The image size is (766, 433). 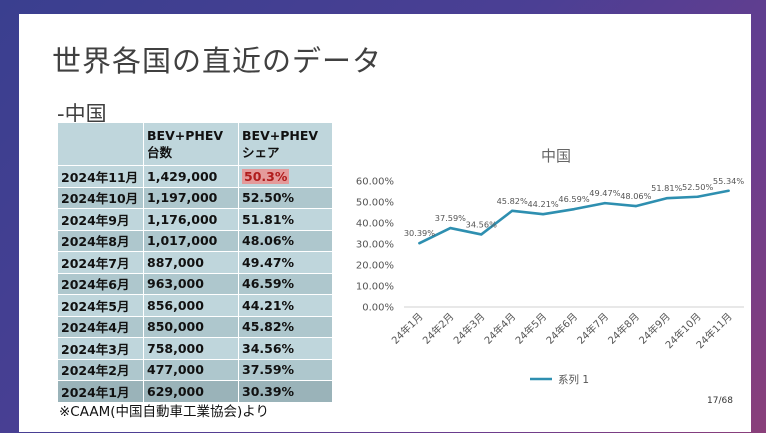 What do you see at coordinates (191, 369) in the screenshot?
I see `row-units: 477,000` at bounding box center [191, 369].